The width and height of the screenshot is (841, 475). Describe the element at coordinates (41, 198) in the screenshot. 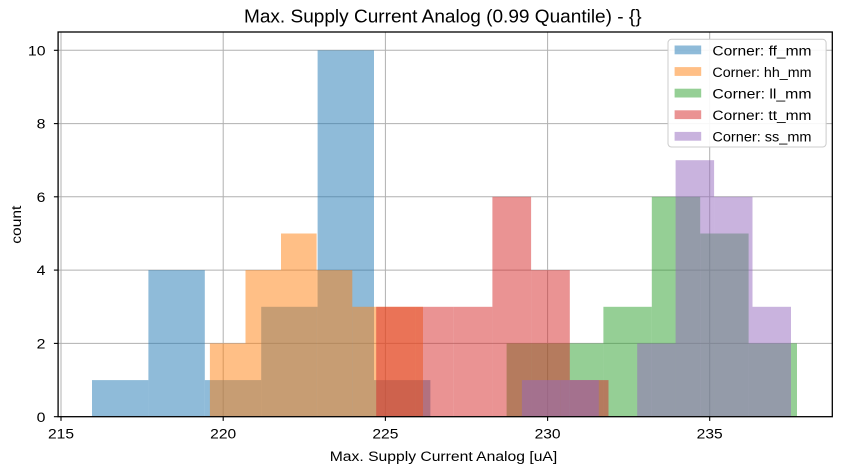

I see `svg-text: 6` at that location.